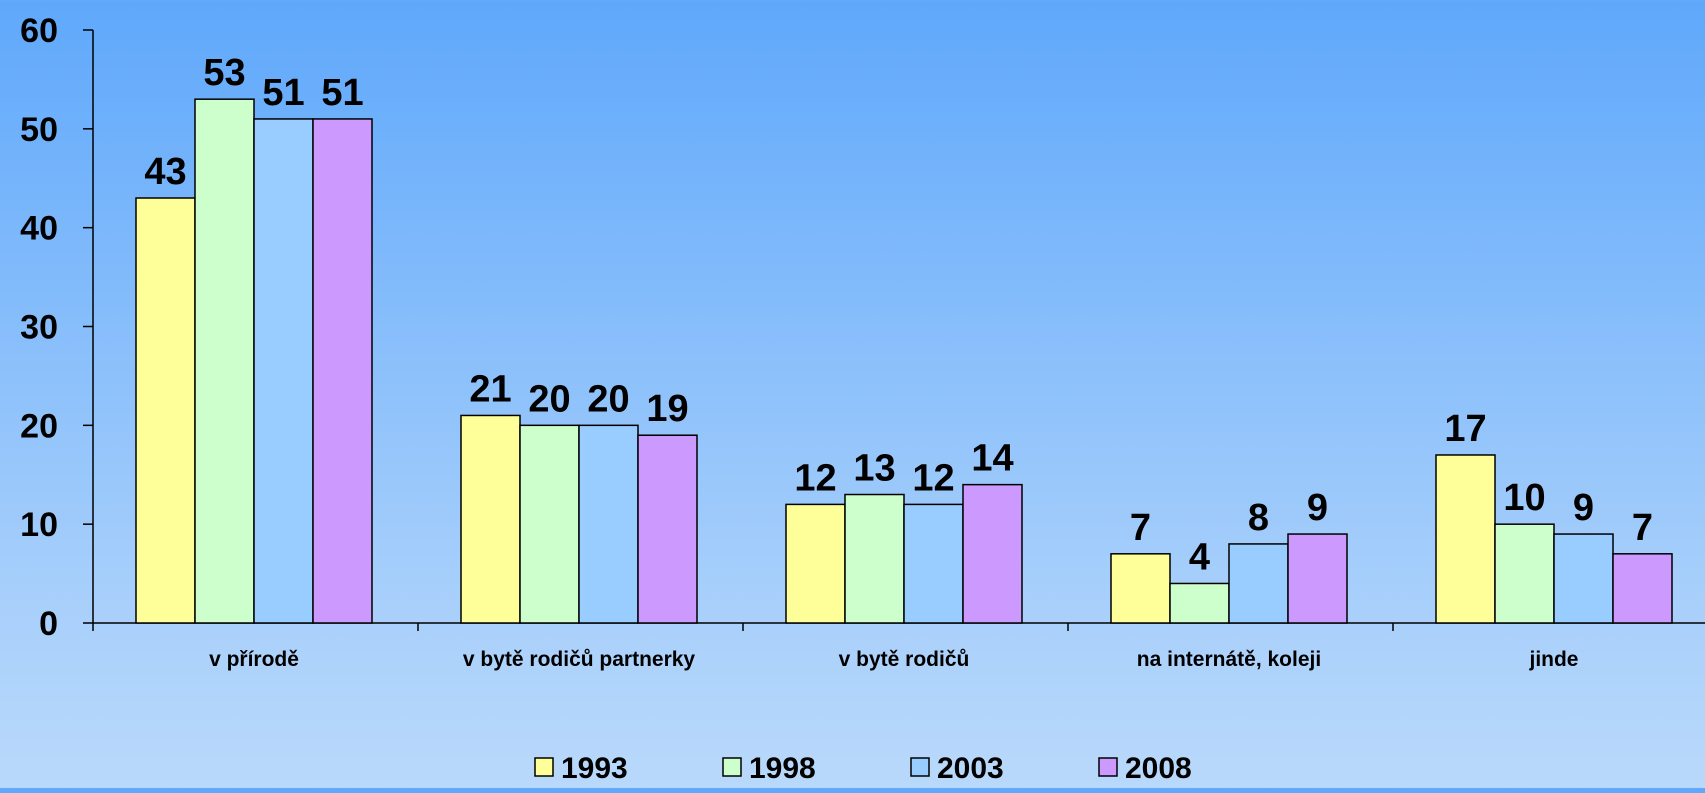 The width and height of the screenshot is (1705, 793). I want to click on bar-value-label: 4, so click(1199, 557).